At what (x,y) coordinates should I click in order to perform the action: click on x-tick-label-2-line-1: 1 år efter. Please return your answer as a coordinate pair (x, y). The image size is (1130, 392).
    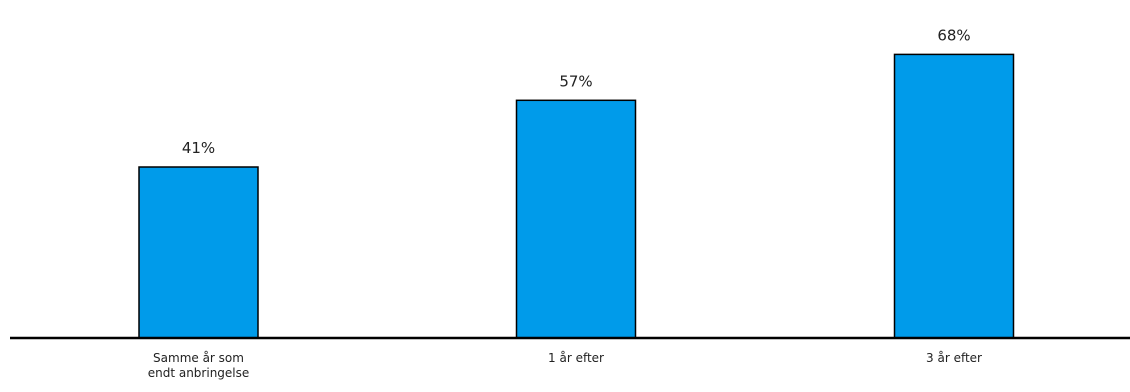
    Looking at the image, I should click on (576, 358).